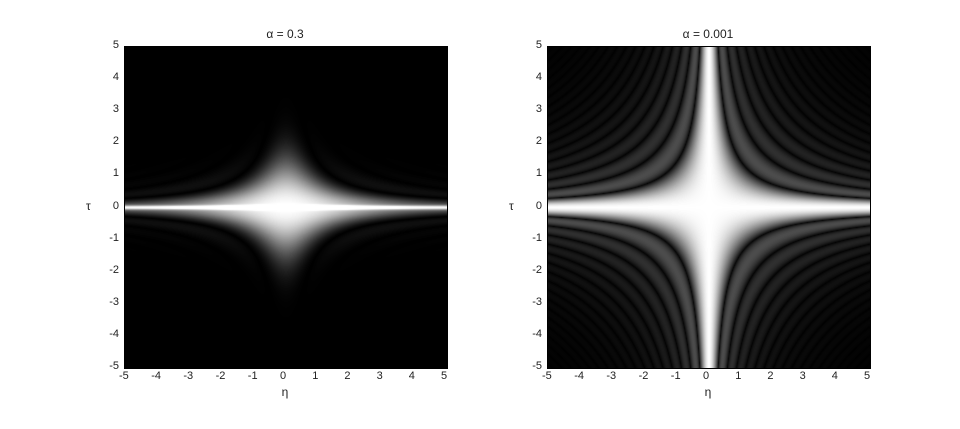  I want to click on chart-title: α = 0.3, so click(285, 34).